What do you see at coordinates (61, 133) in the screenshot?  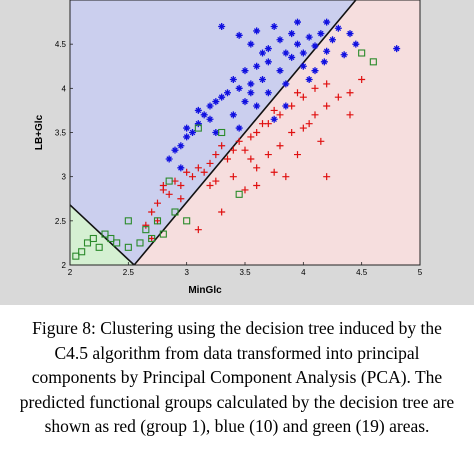 I see `y-tick-label: 3.5` at bounding box center [61, 133].